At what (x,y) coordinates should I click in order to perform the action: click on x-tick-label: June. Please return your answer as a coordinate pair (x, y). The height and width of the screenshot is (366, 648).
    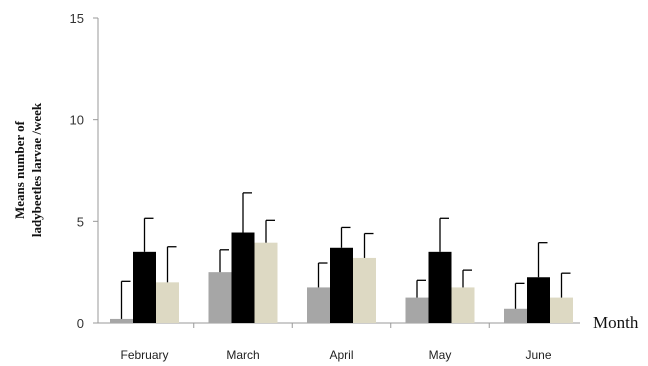
    Looking at the image, I should click on (538, 355).